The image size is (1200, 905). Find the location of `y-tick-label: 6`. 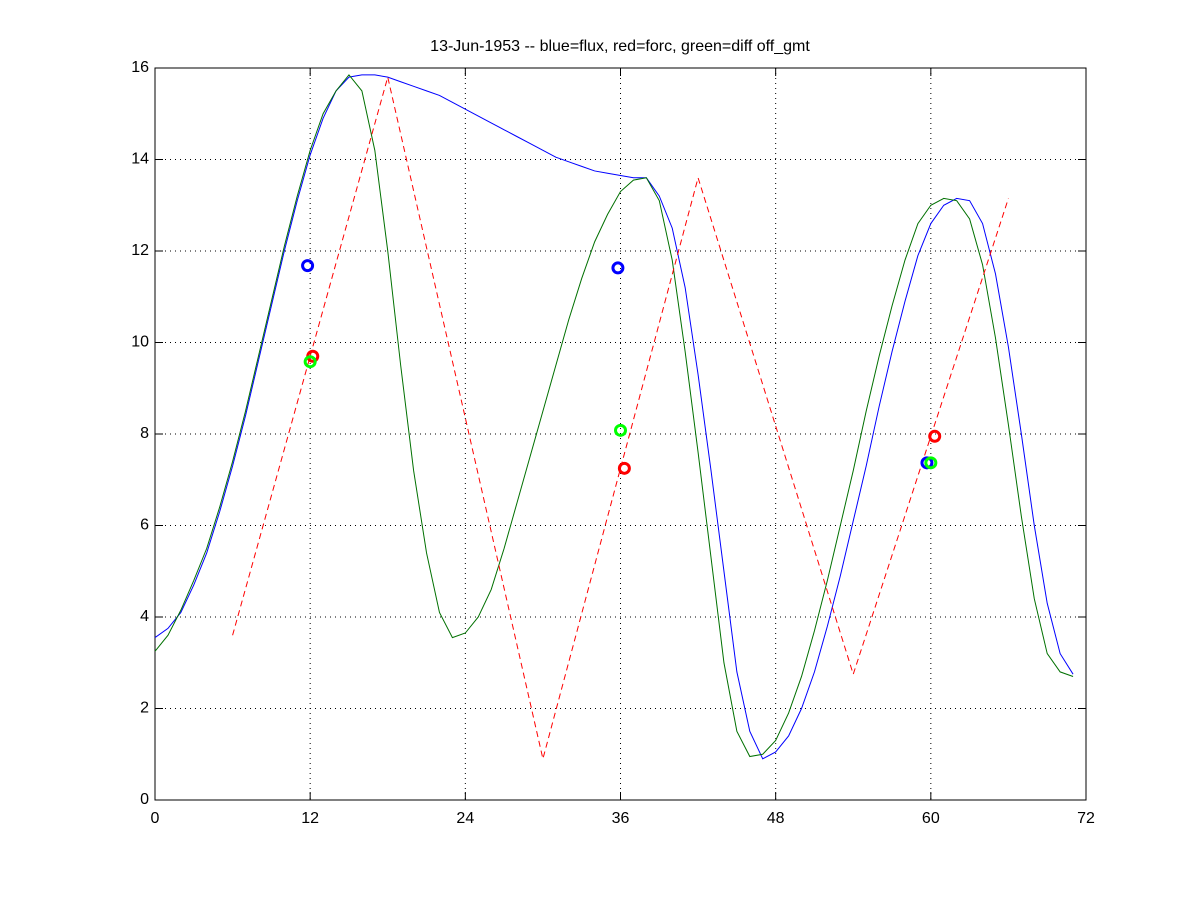

y-tick-label: 6 is located at coordinates (144, 525).